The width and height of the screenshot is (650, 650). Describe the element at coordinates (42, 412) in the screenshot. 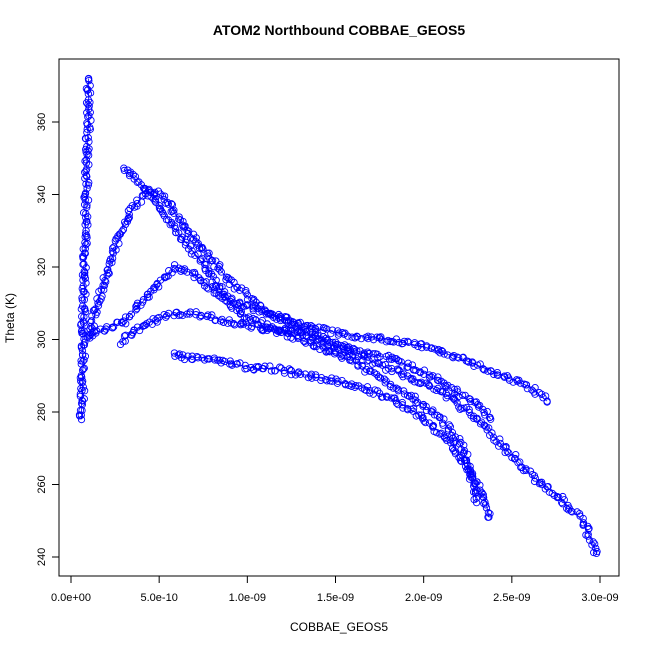

I see `y-tick-label: 280` at that location.